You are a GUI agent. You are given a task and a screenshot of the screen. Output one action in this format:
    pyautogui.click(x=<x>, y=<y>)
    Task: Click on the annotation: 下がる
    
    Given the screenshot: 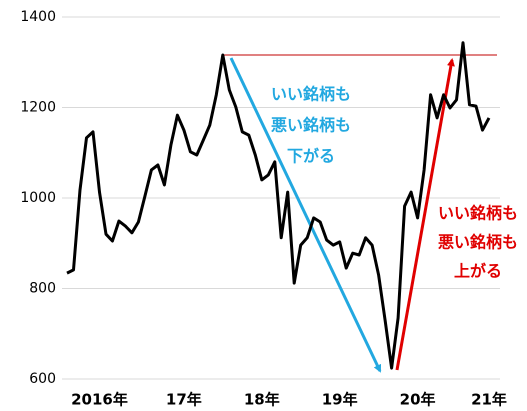 What is the action you would take?
    pyautogui.click(x=311, y=156)
    